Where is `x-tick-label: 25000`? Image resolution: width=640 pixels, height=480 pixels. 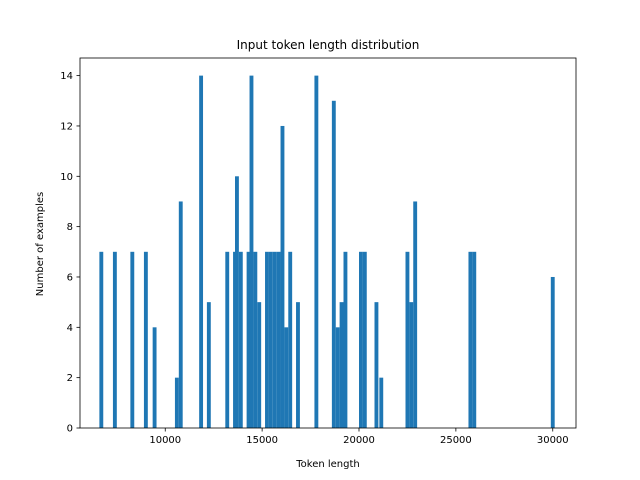 x-tick-label: 25000 is located at coordinates (456, 440).